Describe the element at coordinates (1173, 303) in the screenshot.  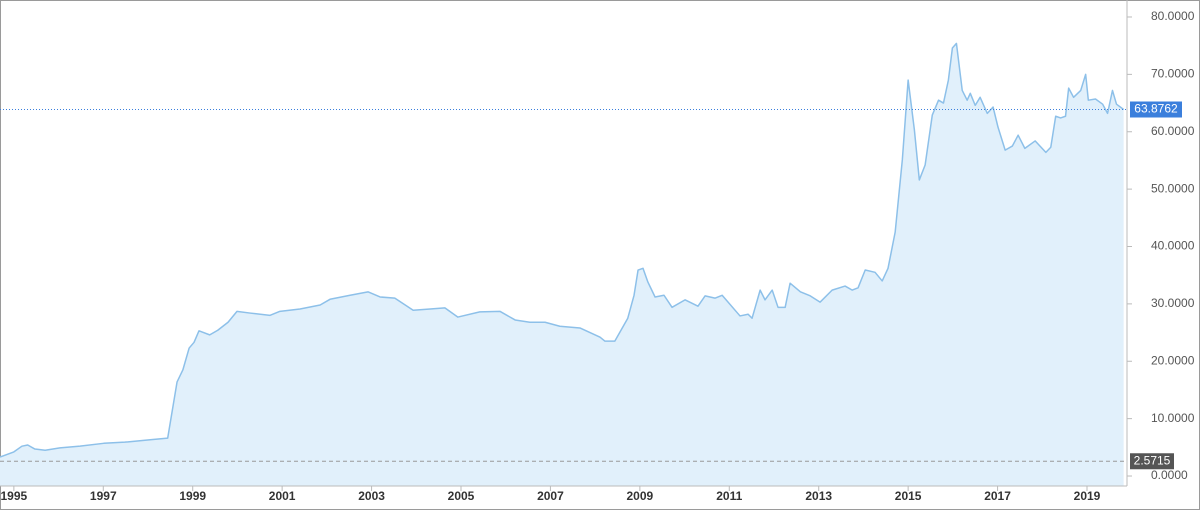
I see `y-tick-label: 30.0000` at that location.